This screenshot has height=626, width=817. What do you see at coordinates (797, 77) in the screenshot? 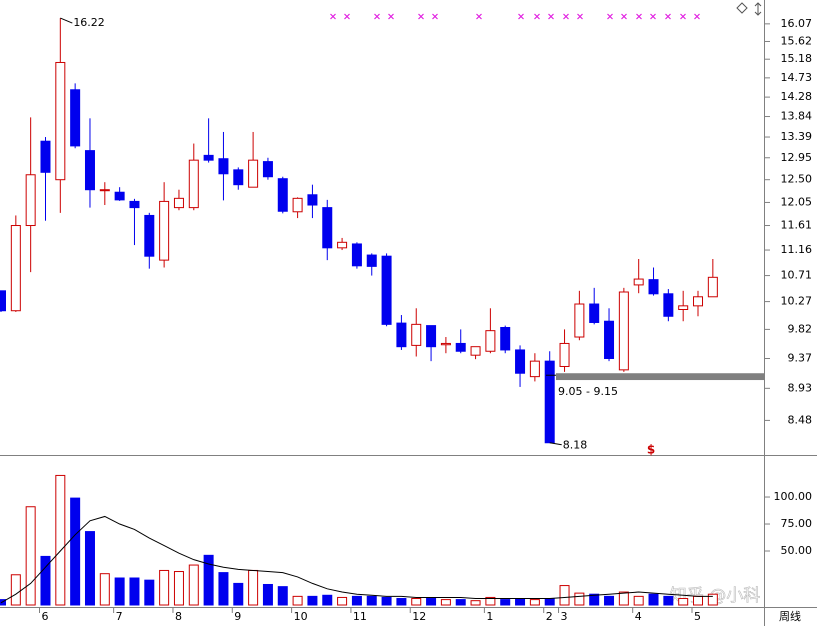
I see `y-tick-label: 14.73` at bounding box center [797, 77].